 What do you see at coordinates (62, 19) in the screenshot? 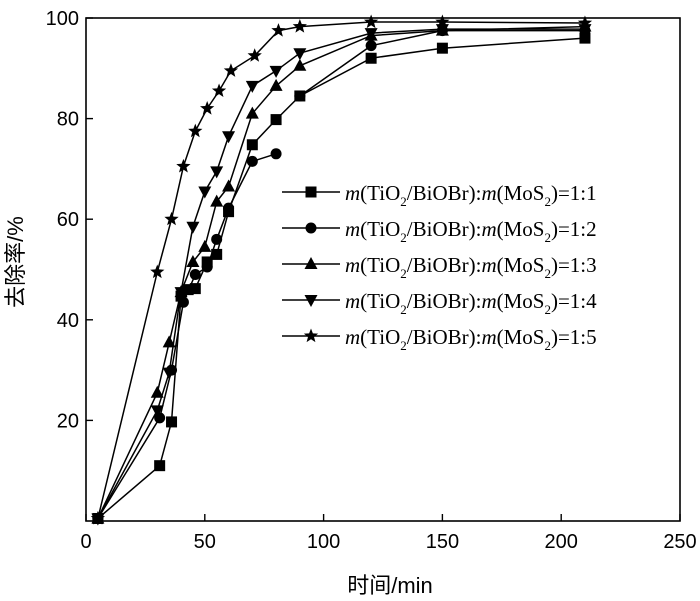
I see `y-tick-label: 100` at bounding box center [62, 19].